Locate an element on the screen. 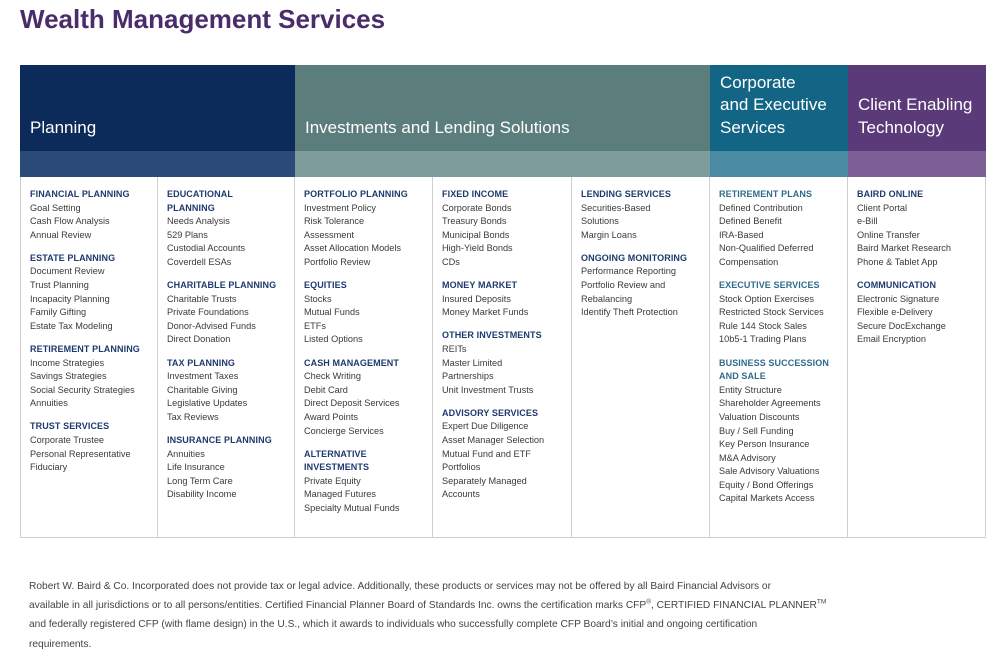 The width and height of the screenshot is (1000, 668). service-item: Defined Contribution is located at coordinates (761, 207).